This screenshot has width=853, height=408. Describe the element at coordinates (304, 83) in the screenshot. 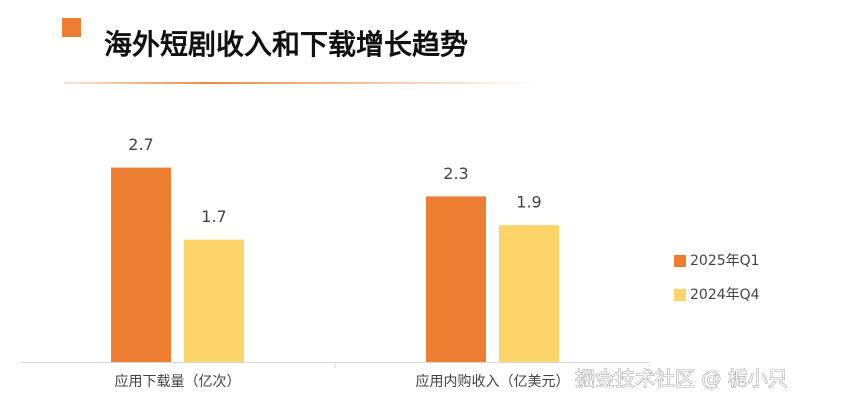

I see `title-rule` at that location.